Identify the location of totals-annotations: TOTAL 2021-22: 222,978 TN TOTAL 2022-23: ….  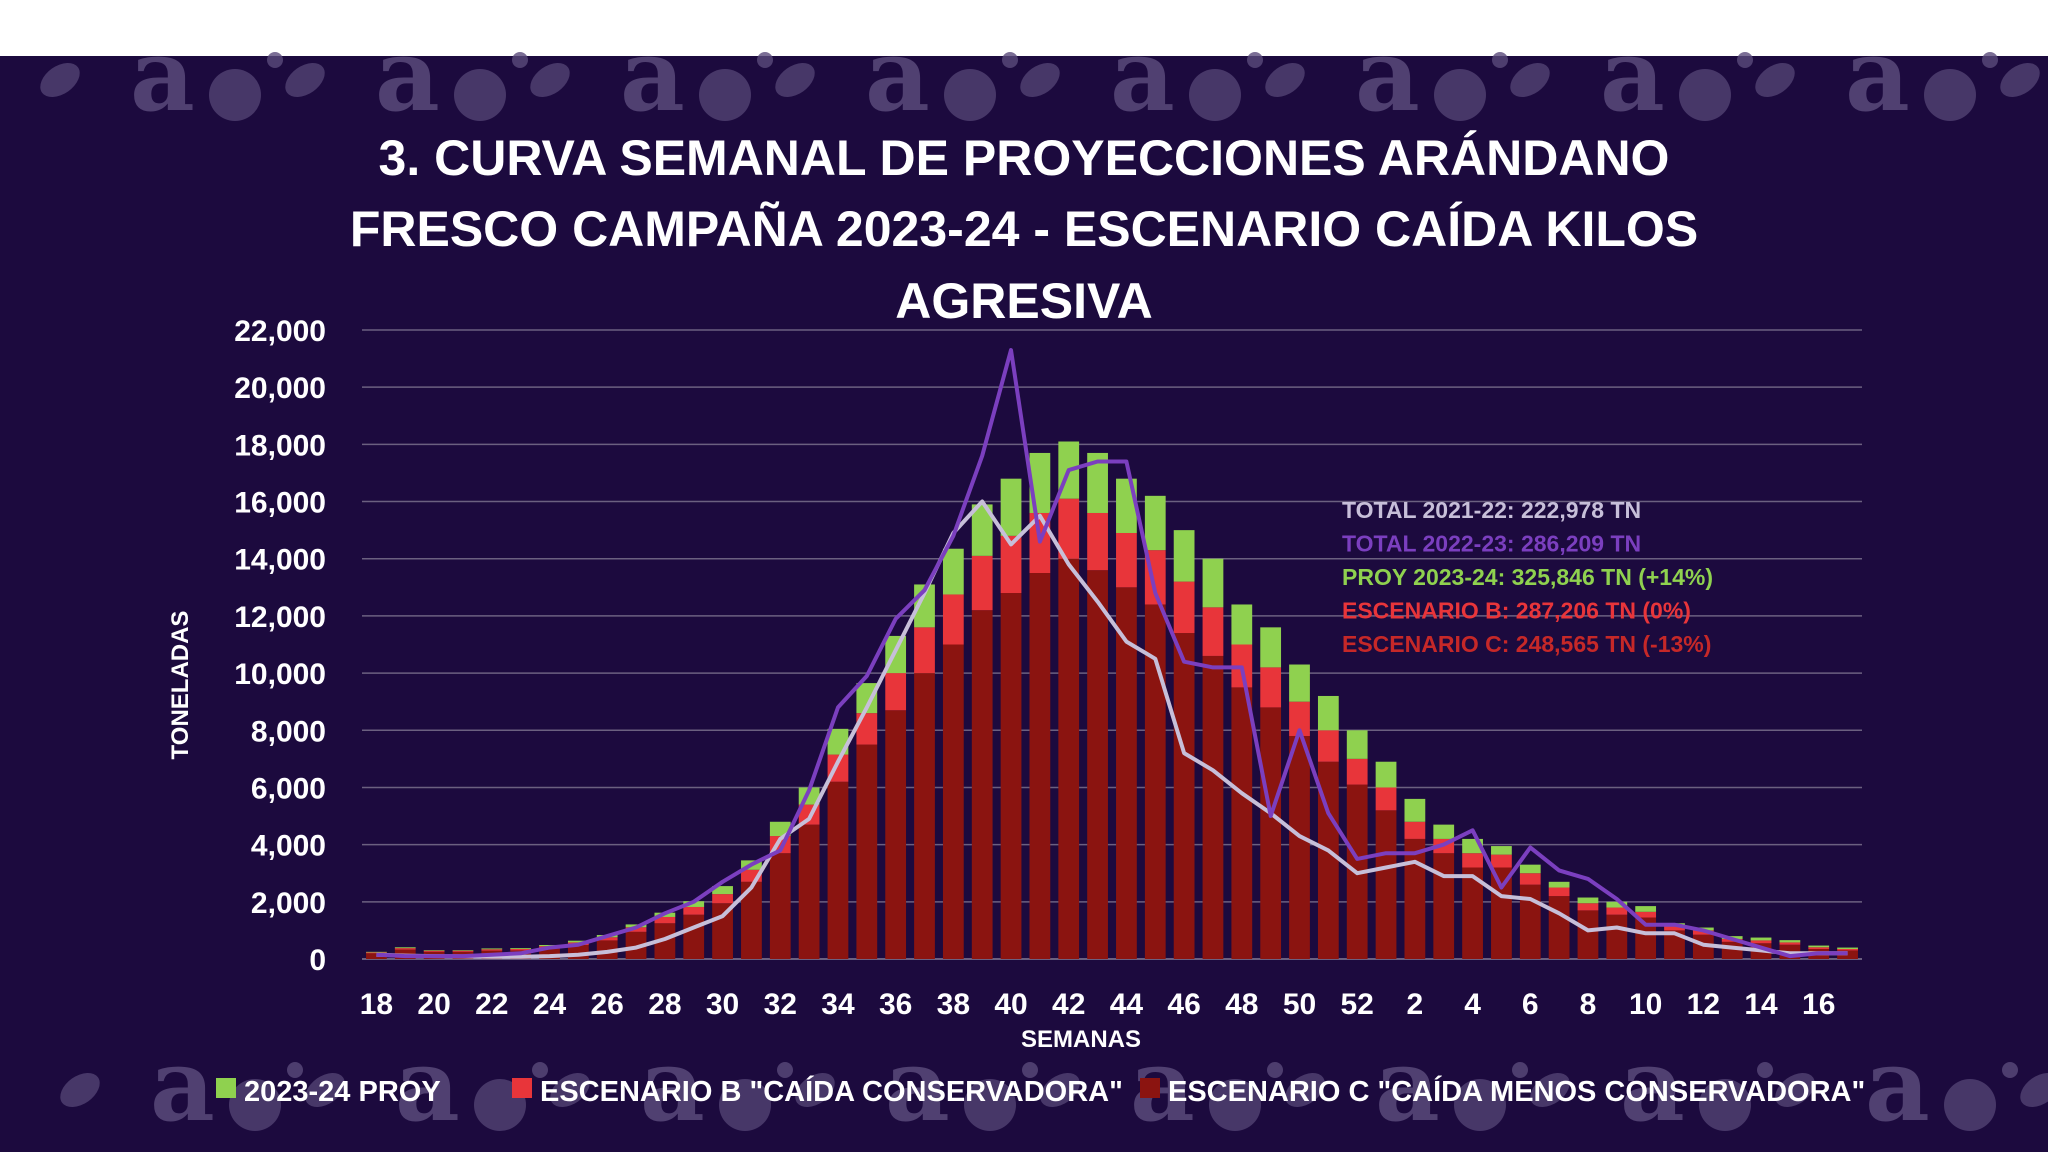
(1527, 577).